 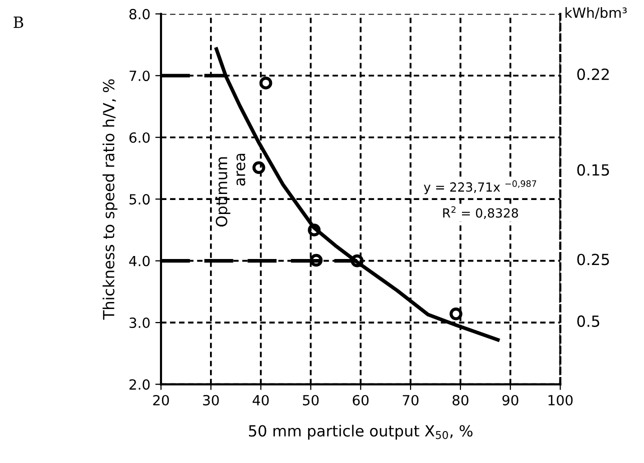 I want to click on text: 0.15, so click(x=593, y=170).